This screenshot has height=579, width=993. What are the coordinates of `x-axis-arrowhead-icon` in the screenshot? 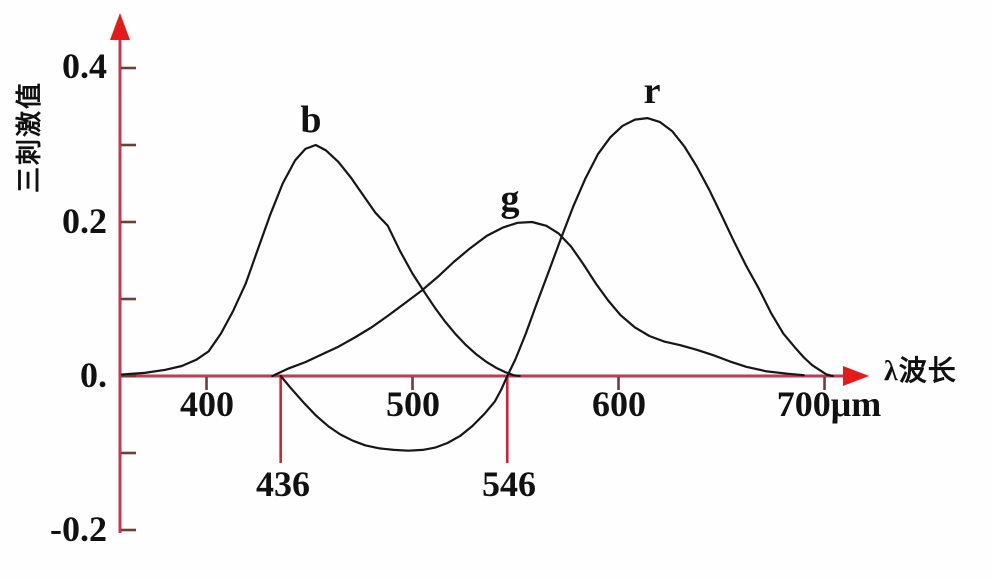 It's located at (856, 376).